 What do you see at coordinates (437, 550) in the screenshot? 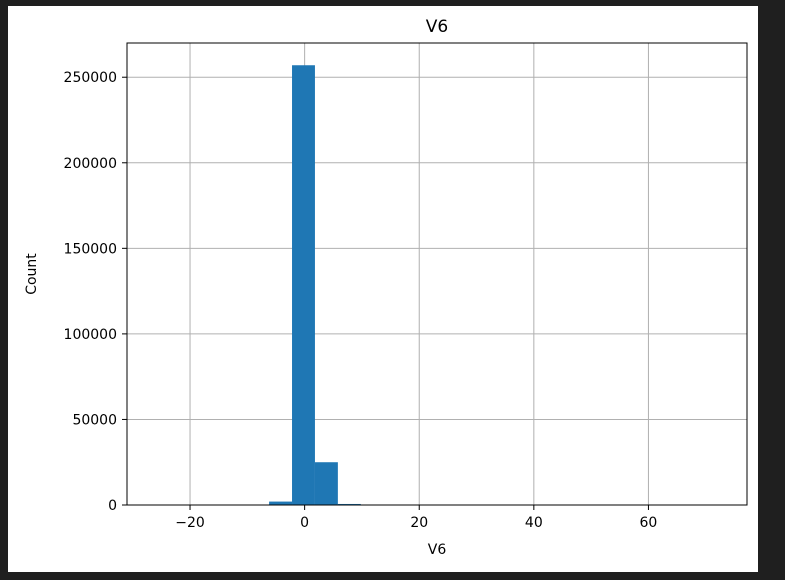
I see `x-axis-label: V6` at bounding box center [437, 550].